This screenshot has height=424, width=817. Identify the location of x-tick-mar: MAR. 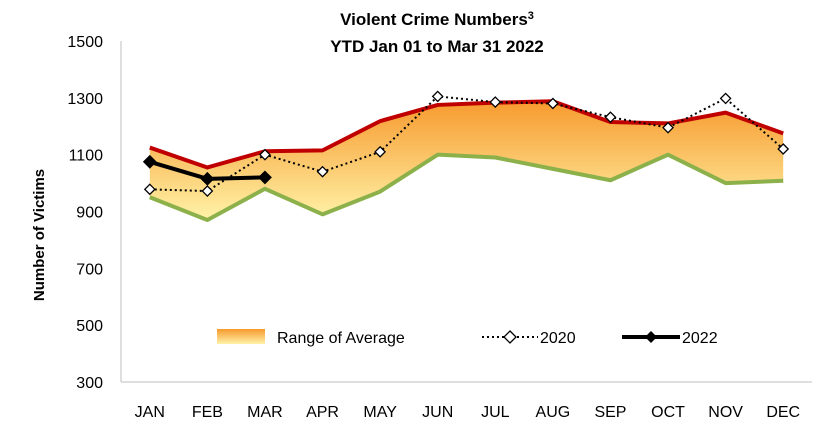
(265, 412).